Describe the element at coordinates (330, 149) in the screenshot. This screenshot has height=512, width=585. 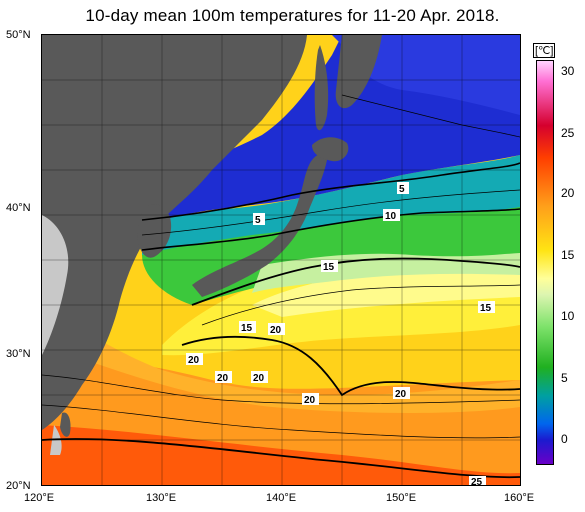
I see `hokkaido` at that location.